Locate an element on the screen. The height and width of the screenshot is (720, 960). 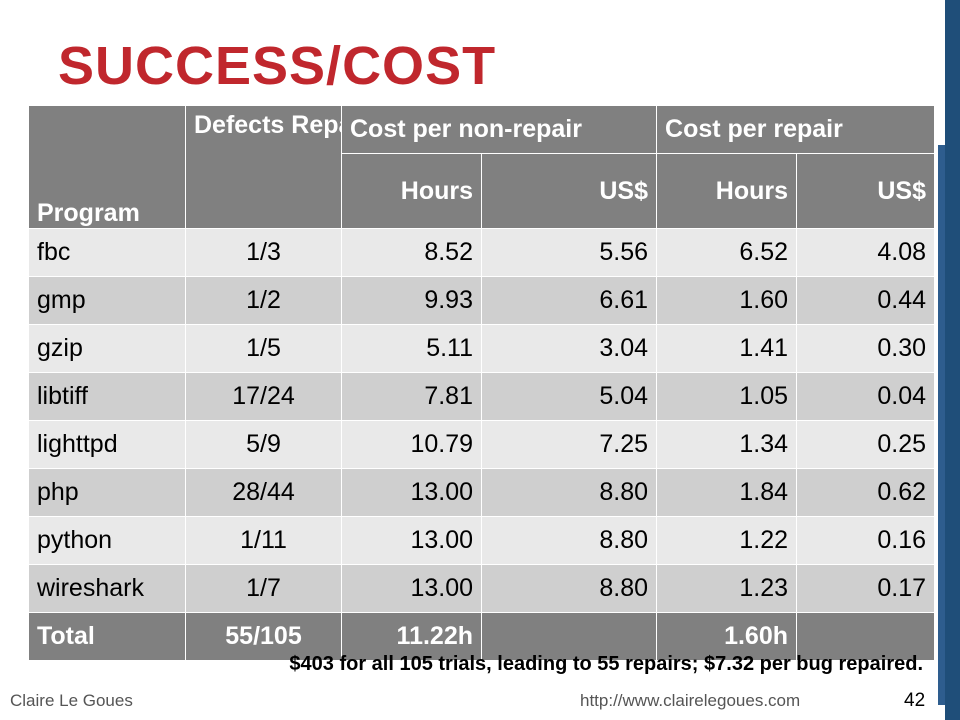
table-row: libtiff 17/24 7.81 5.04 1.05 0.04 is located at coordinates (482, 396).